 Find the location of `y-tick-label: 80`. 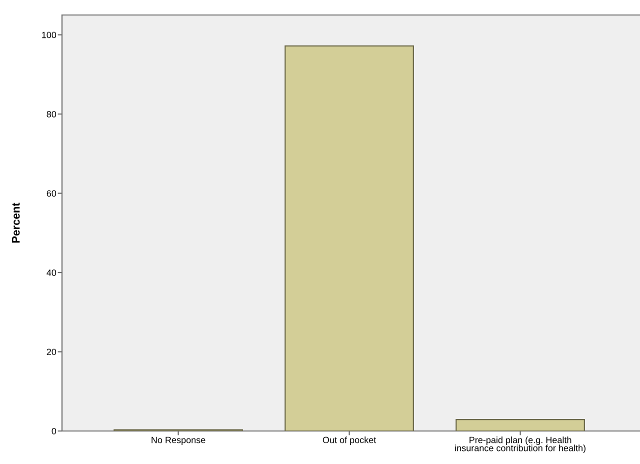

y-tick-label: 80 is located at coordinates (51, 114).